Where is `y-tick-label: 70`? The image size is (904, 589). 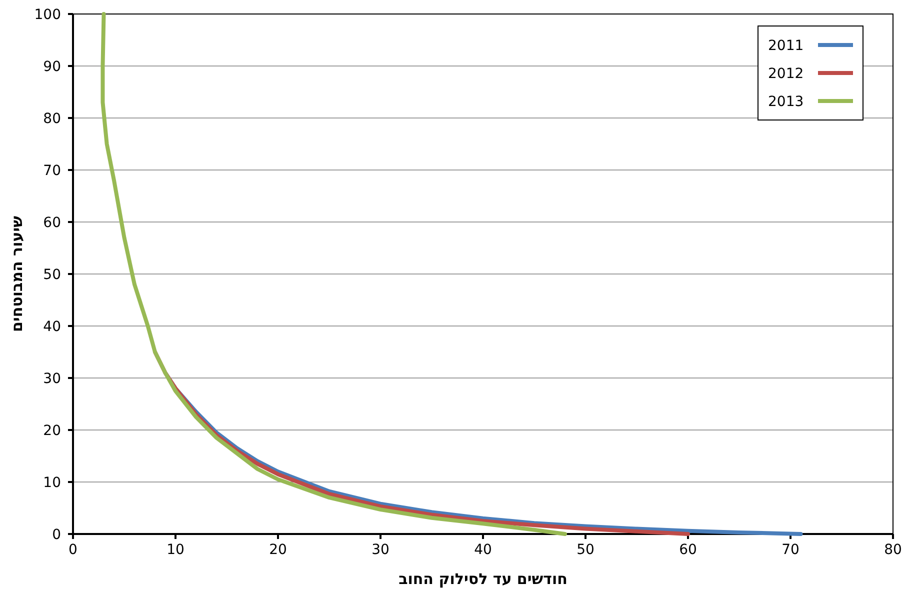
y-tick-label: 70 is located at coordinates (52, 171).